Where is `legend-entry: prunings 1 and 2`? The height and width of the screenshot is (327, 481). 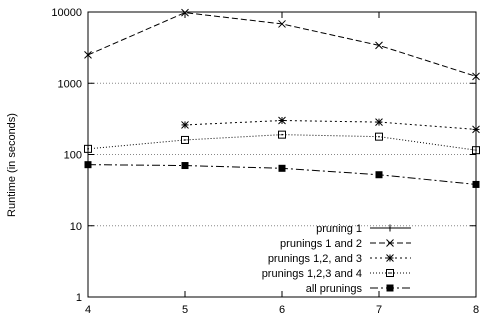 legend-entry: prunings 1 and 2 is located at coordinates (345, 244).